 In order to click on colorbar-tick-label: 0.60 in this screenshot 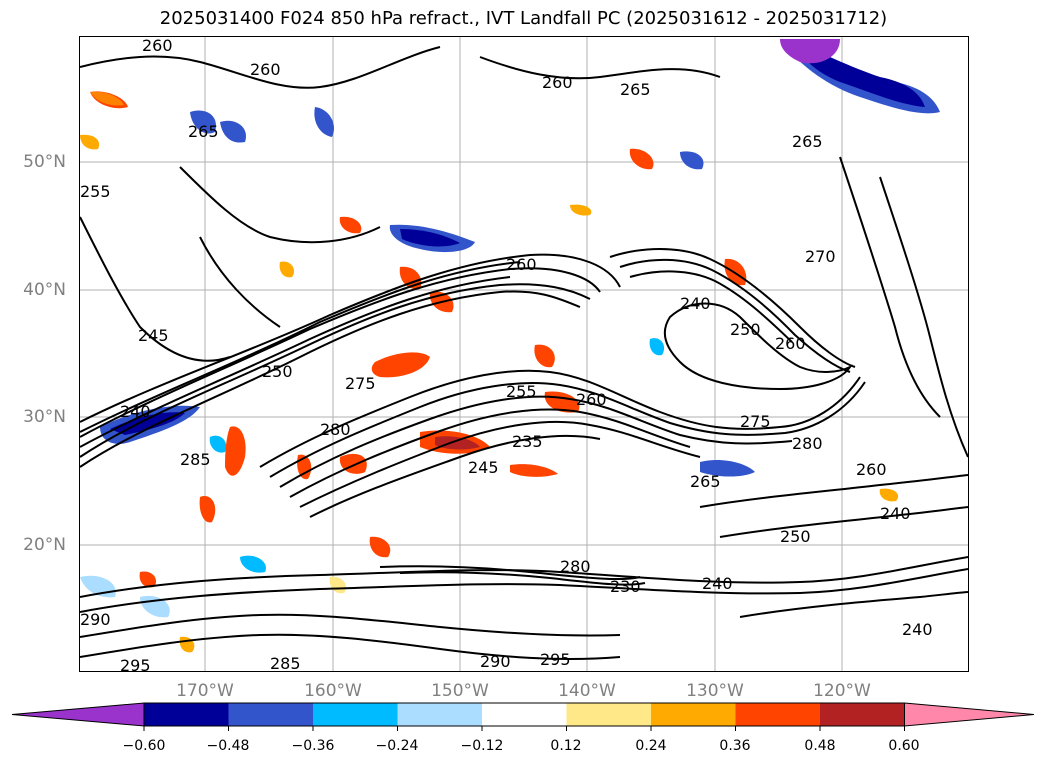, I will do `click(904, 746)`.